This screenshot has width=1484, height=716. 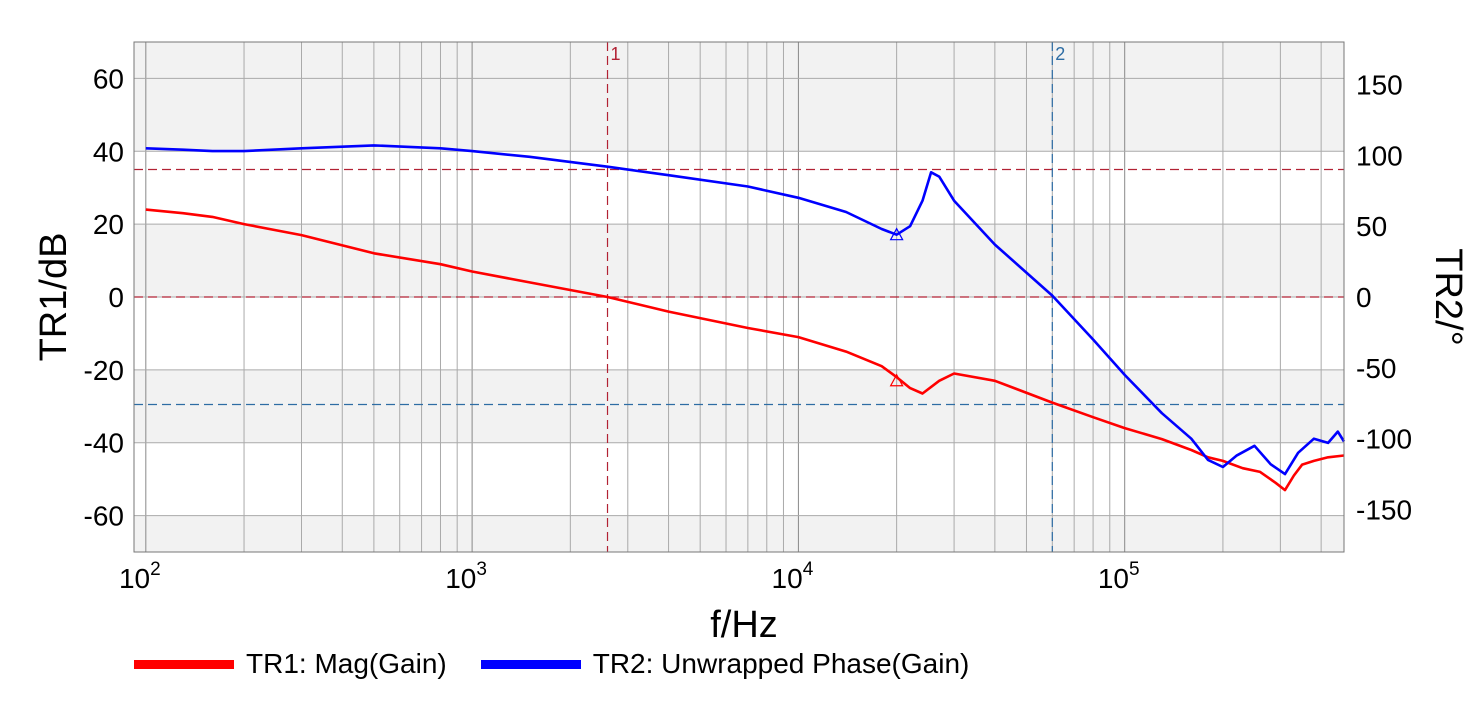 I want to click on y-left-tick-label: 40, so click(x=108, y=151).